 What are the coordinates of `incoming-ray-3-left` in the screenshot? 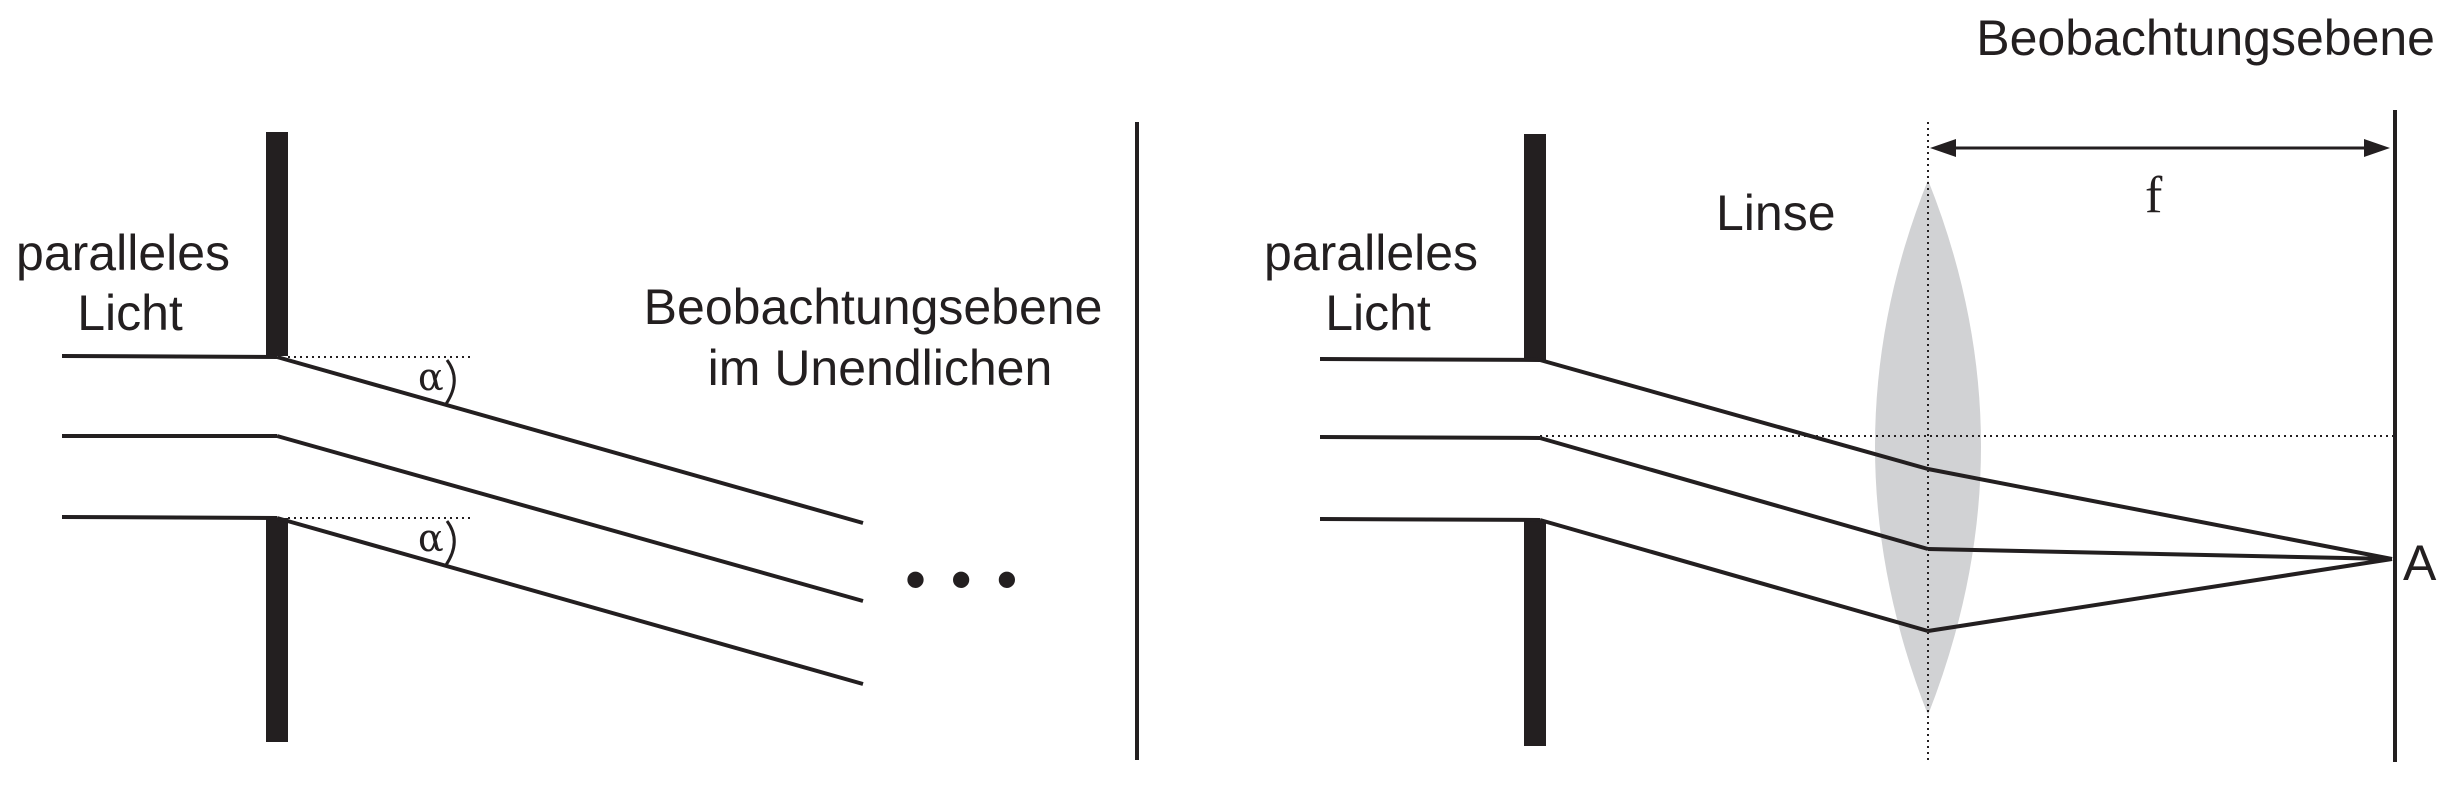 It's located at (169, 517).